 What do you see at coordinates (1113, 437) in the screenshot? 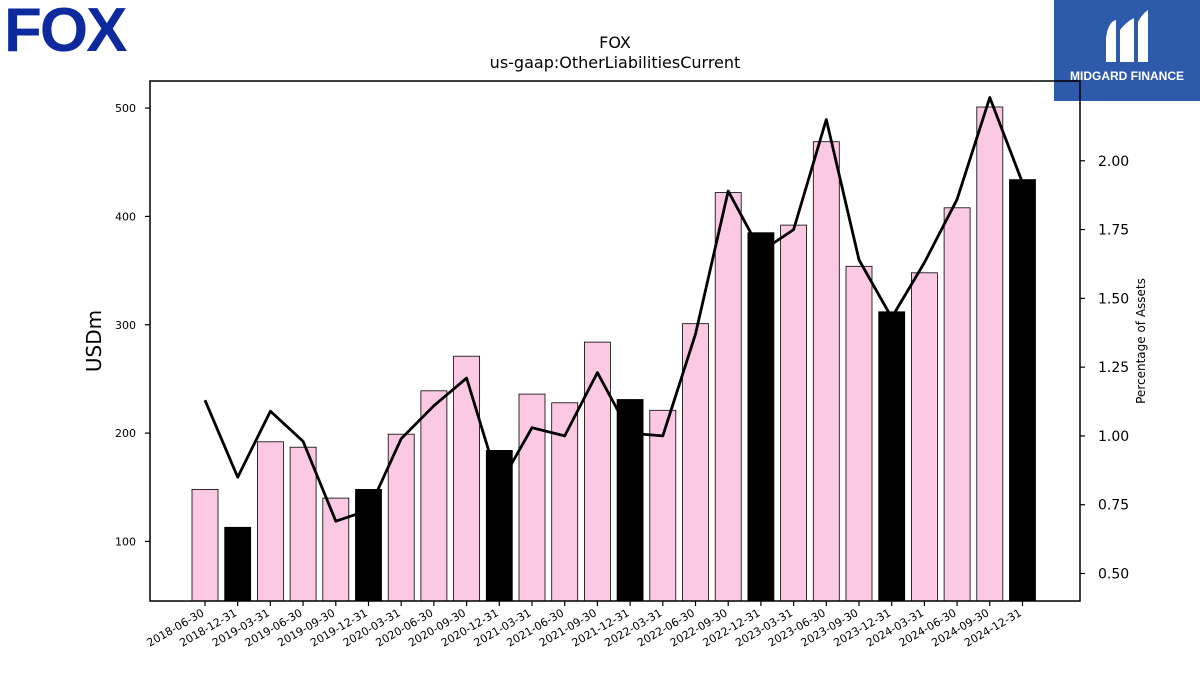
I see `y2-tick-label: 1.00` at bounding box center [1113, 437].